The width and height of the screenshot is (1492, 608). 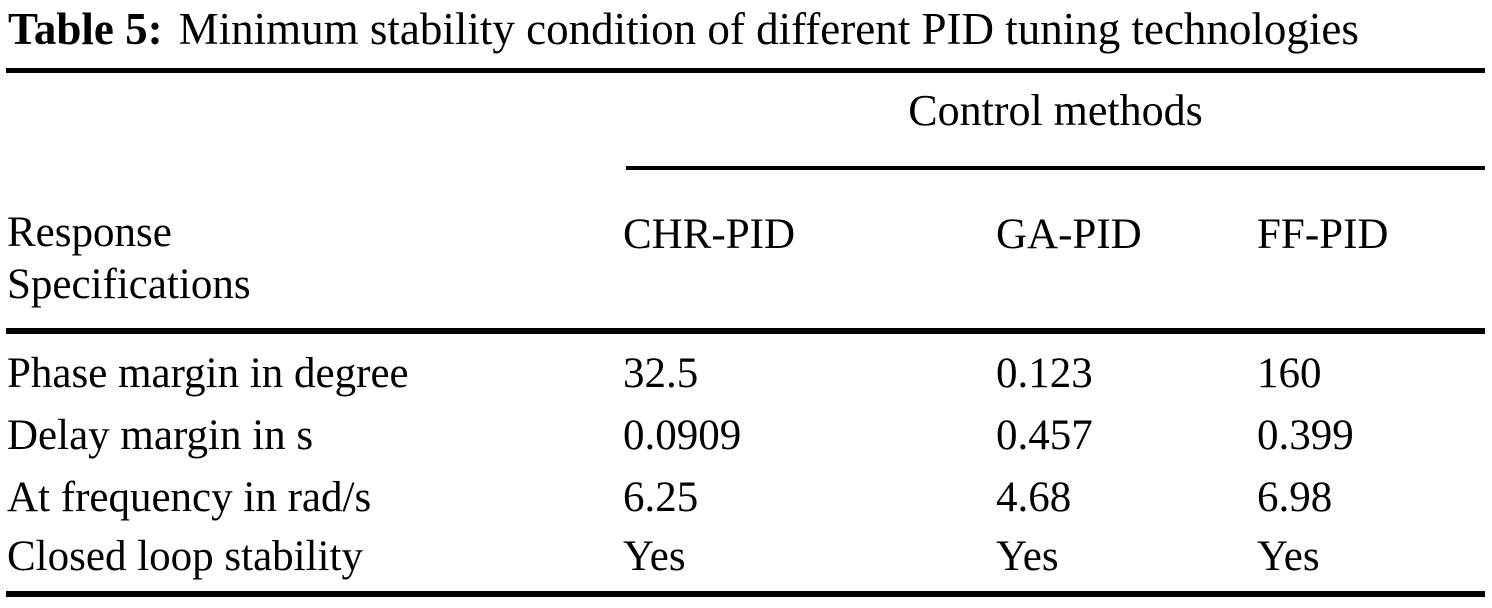 I want to click on row-label: At frequency in rad/s, so click(x=189, y=497).